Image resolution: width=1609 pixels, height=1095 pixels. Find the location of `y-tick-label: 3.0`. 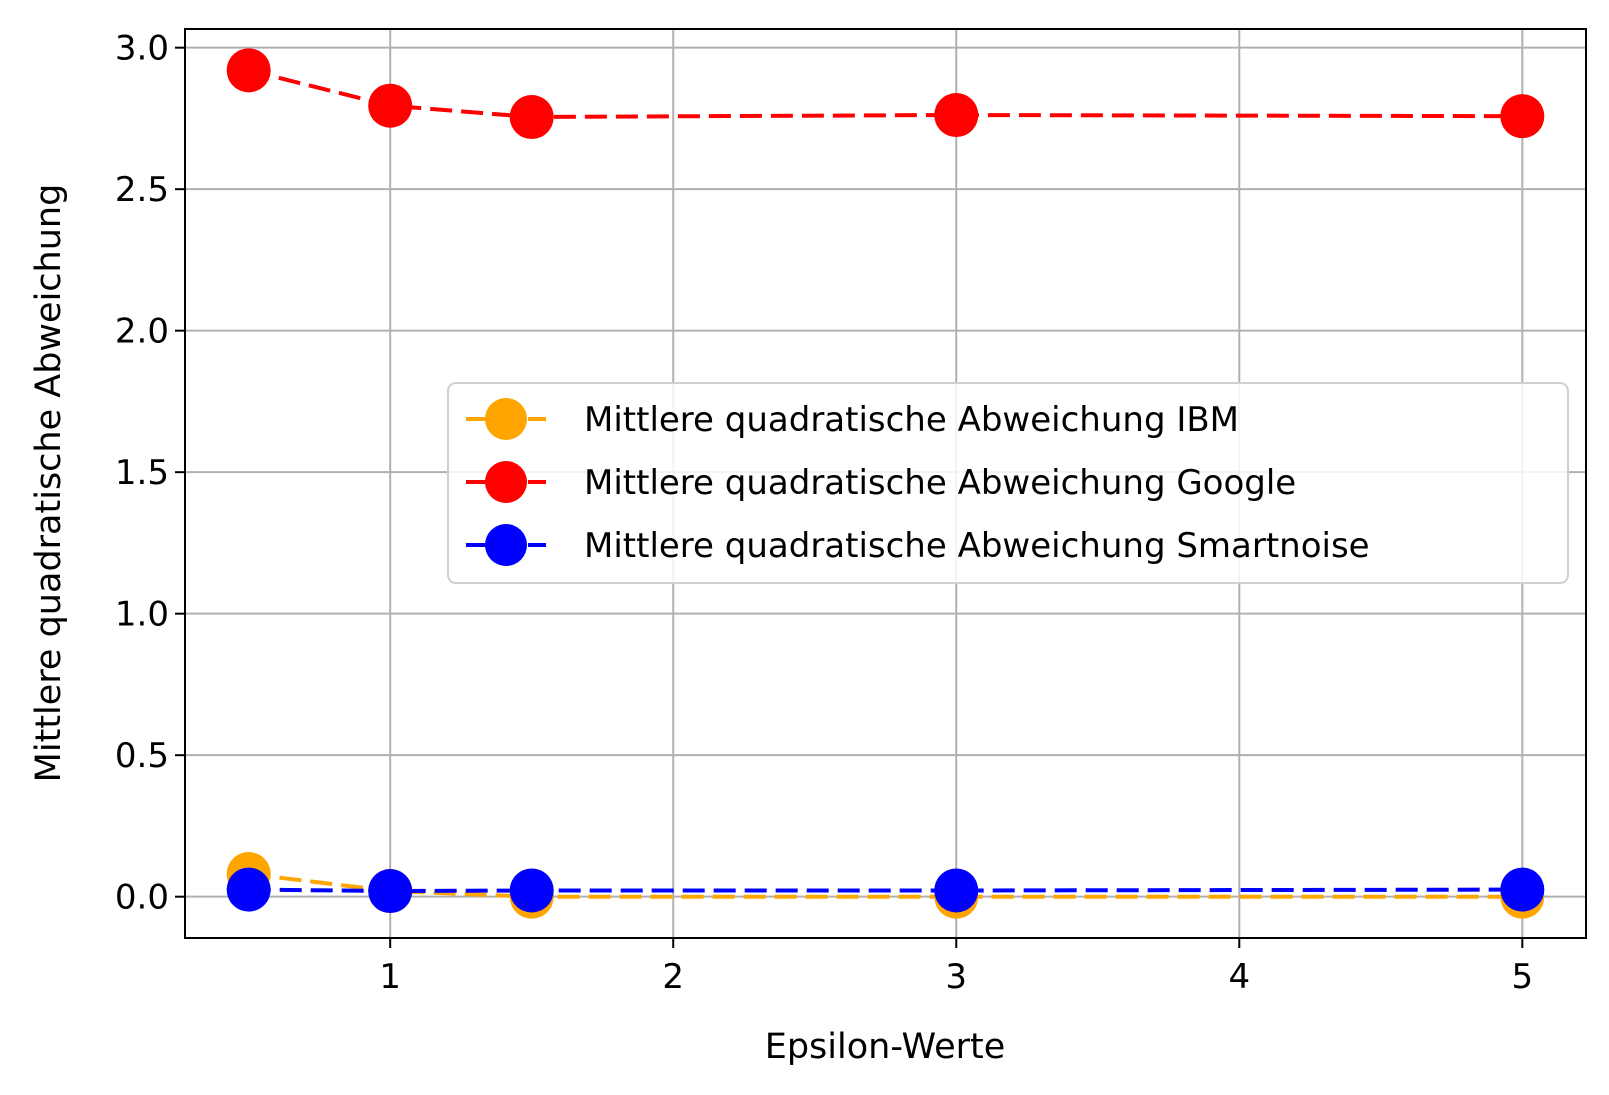

y-tick-label: 3.0 is located at coordinates (142, 49).